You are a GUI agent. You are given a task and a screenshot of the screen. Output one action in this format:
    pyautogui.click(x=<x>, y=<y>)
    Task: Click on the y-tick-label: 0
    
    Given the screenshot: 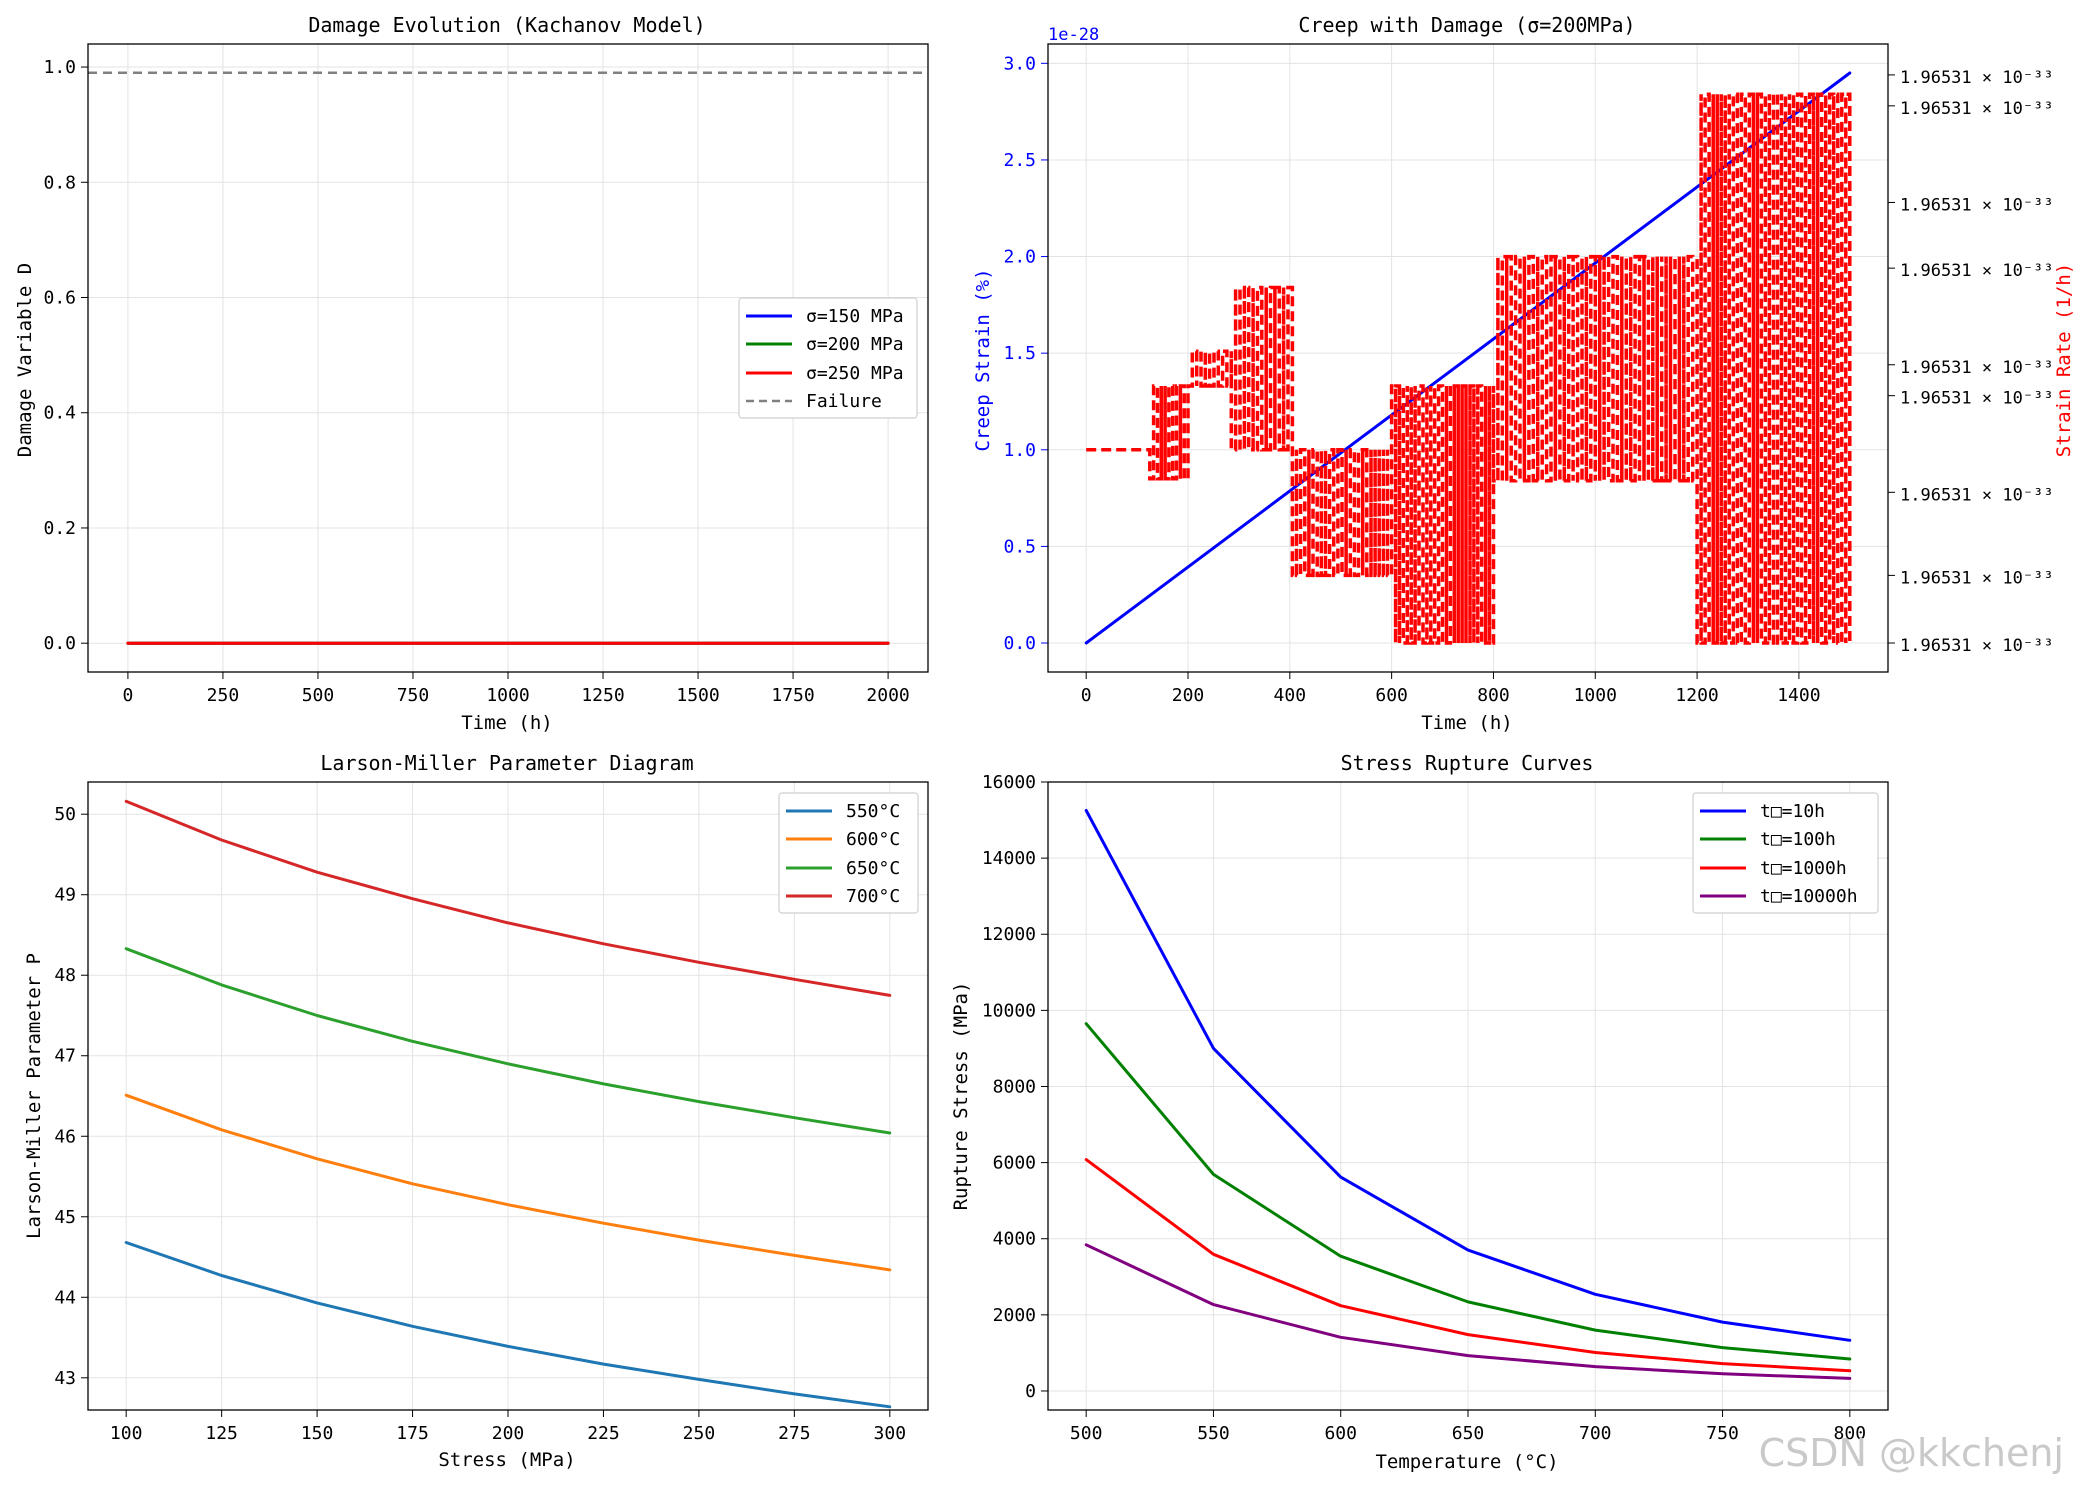 What is the action you would take?
    pyautogui.click(x=1030, y=1391)
    